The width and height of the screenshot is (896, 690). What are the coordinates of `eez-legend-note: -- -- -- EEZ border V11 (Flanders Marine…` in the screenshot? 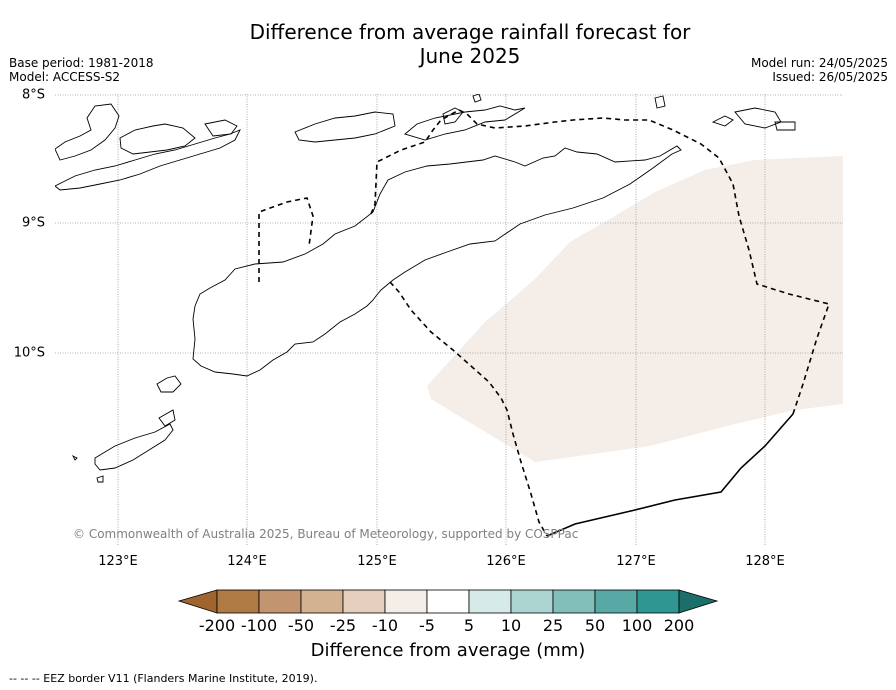 It's located at (163, 678).